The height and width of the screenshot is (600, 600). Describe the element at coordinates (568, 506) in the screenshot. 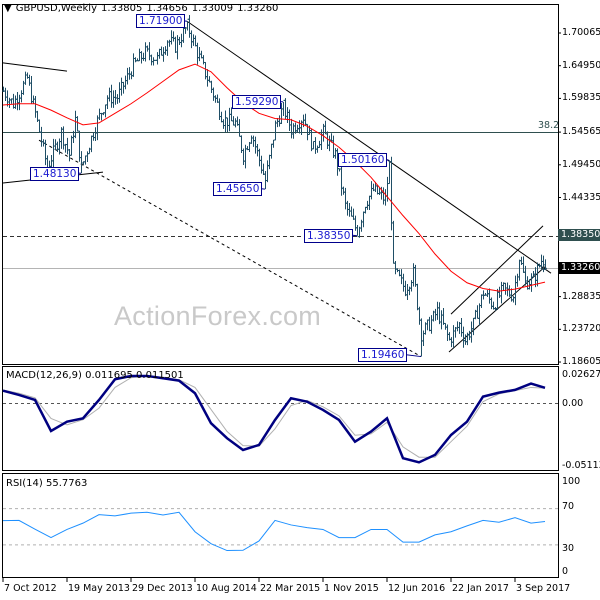

I see `rsi-axis-70: 70` at that location.